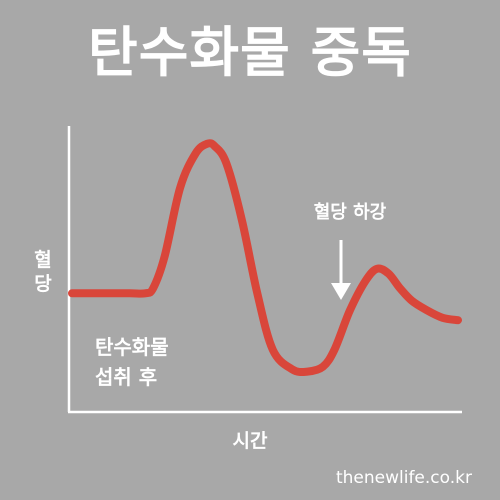 The image size is (500, 500). What do you see at coordinates (250, 441) in the screenshot?
I see `x-axis-label: 시간` at bounding box center [250, 441].